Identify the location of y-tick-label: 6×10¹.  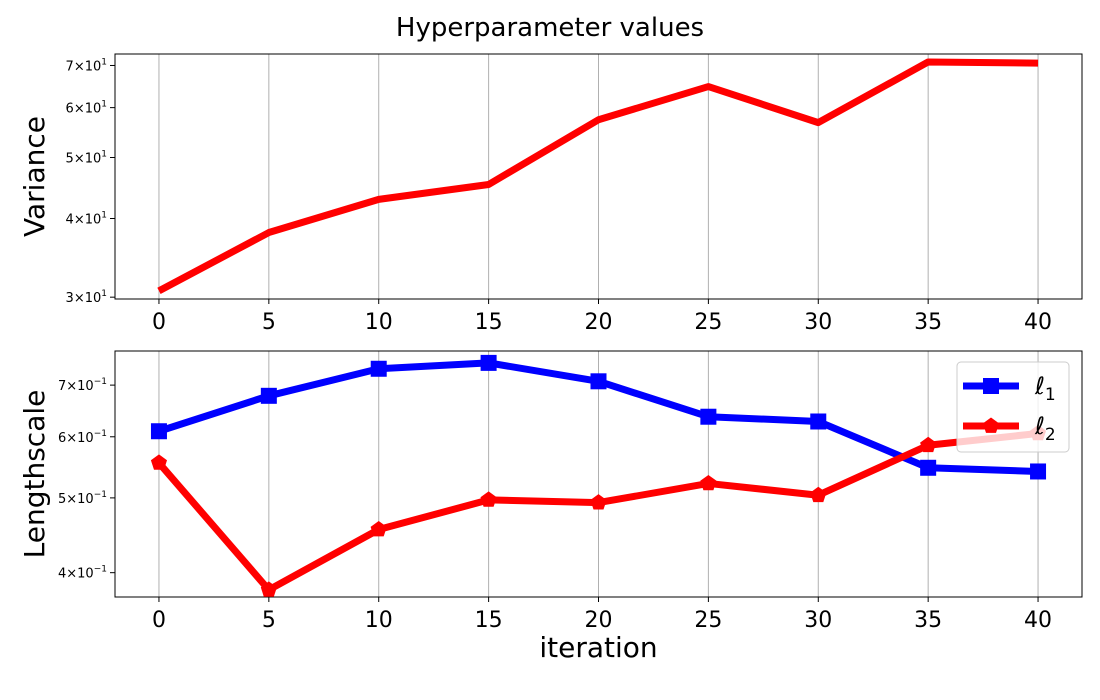
(86, 108).